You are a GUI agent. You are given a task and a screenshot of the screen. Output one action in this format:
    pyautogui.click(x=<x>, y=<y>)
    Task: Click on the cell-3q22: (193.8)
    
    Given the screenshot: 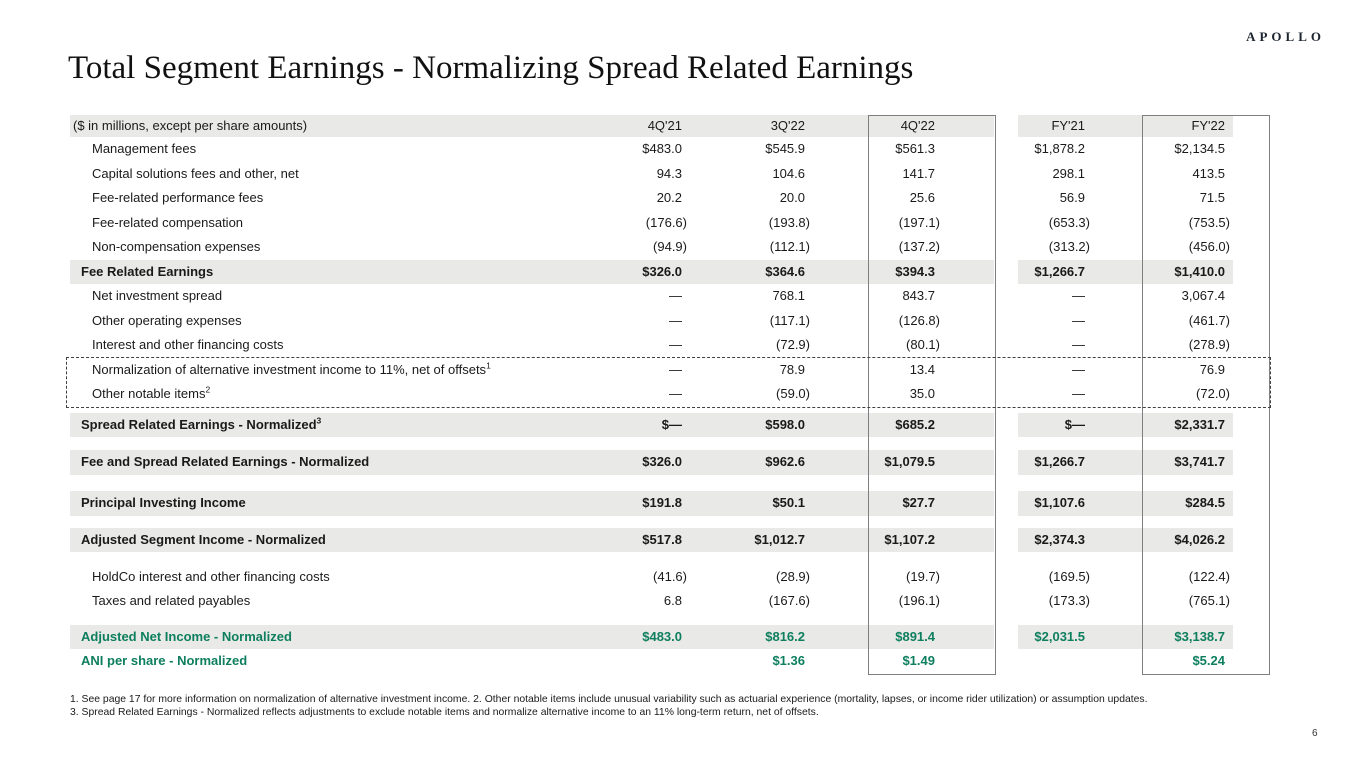 What is the action you would take?
    pyautogui.click(x=789, y=222)
    